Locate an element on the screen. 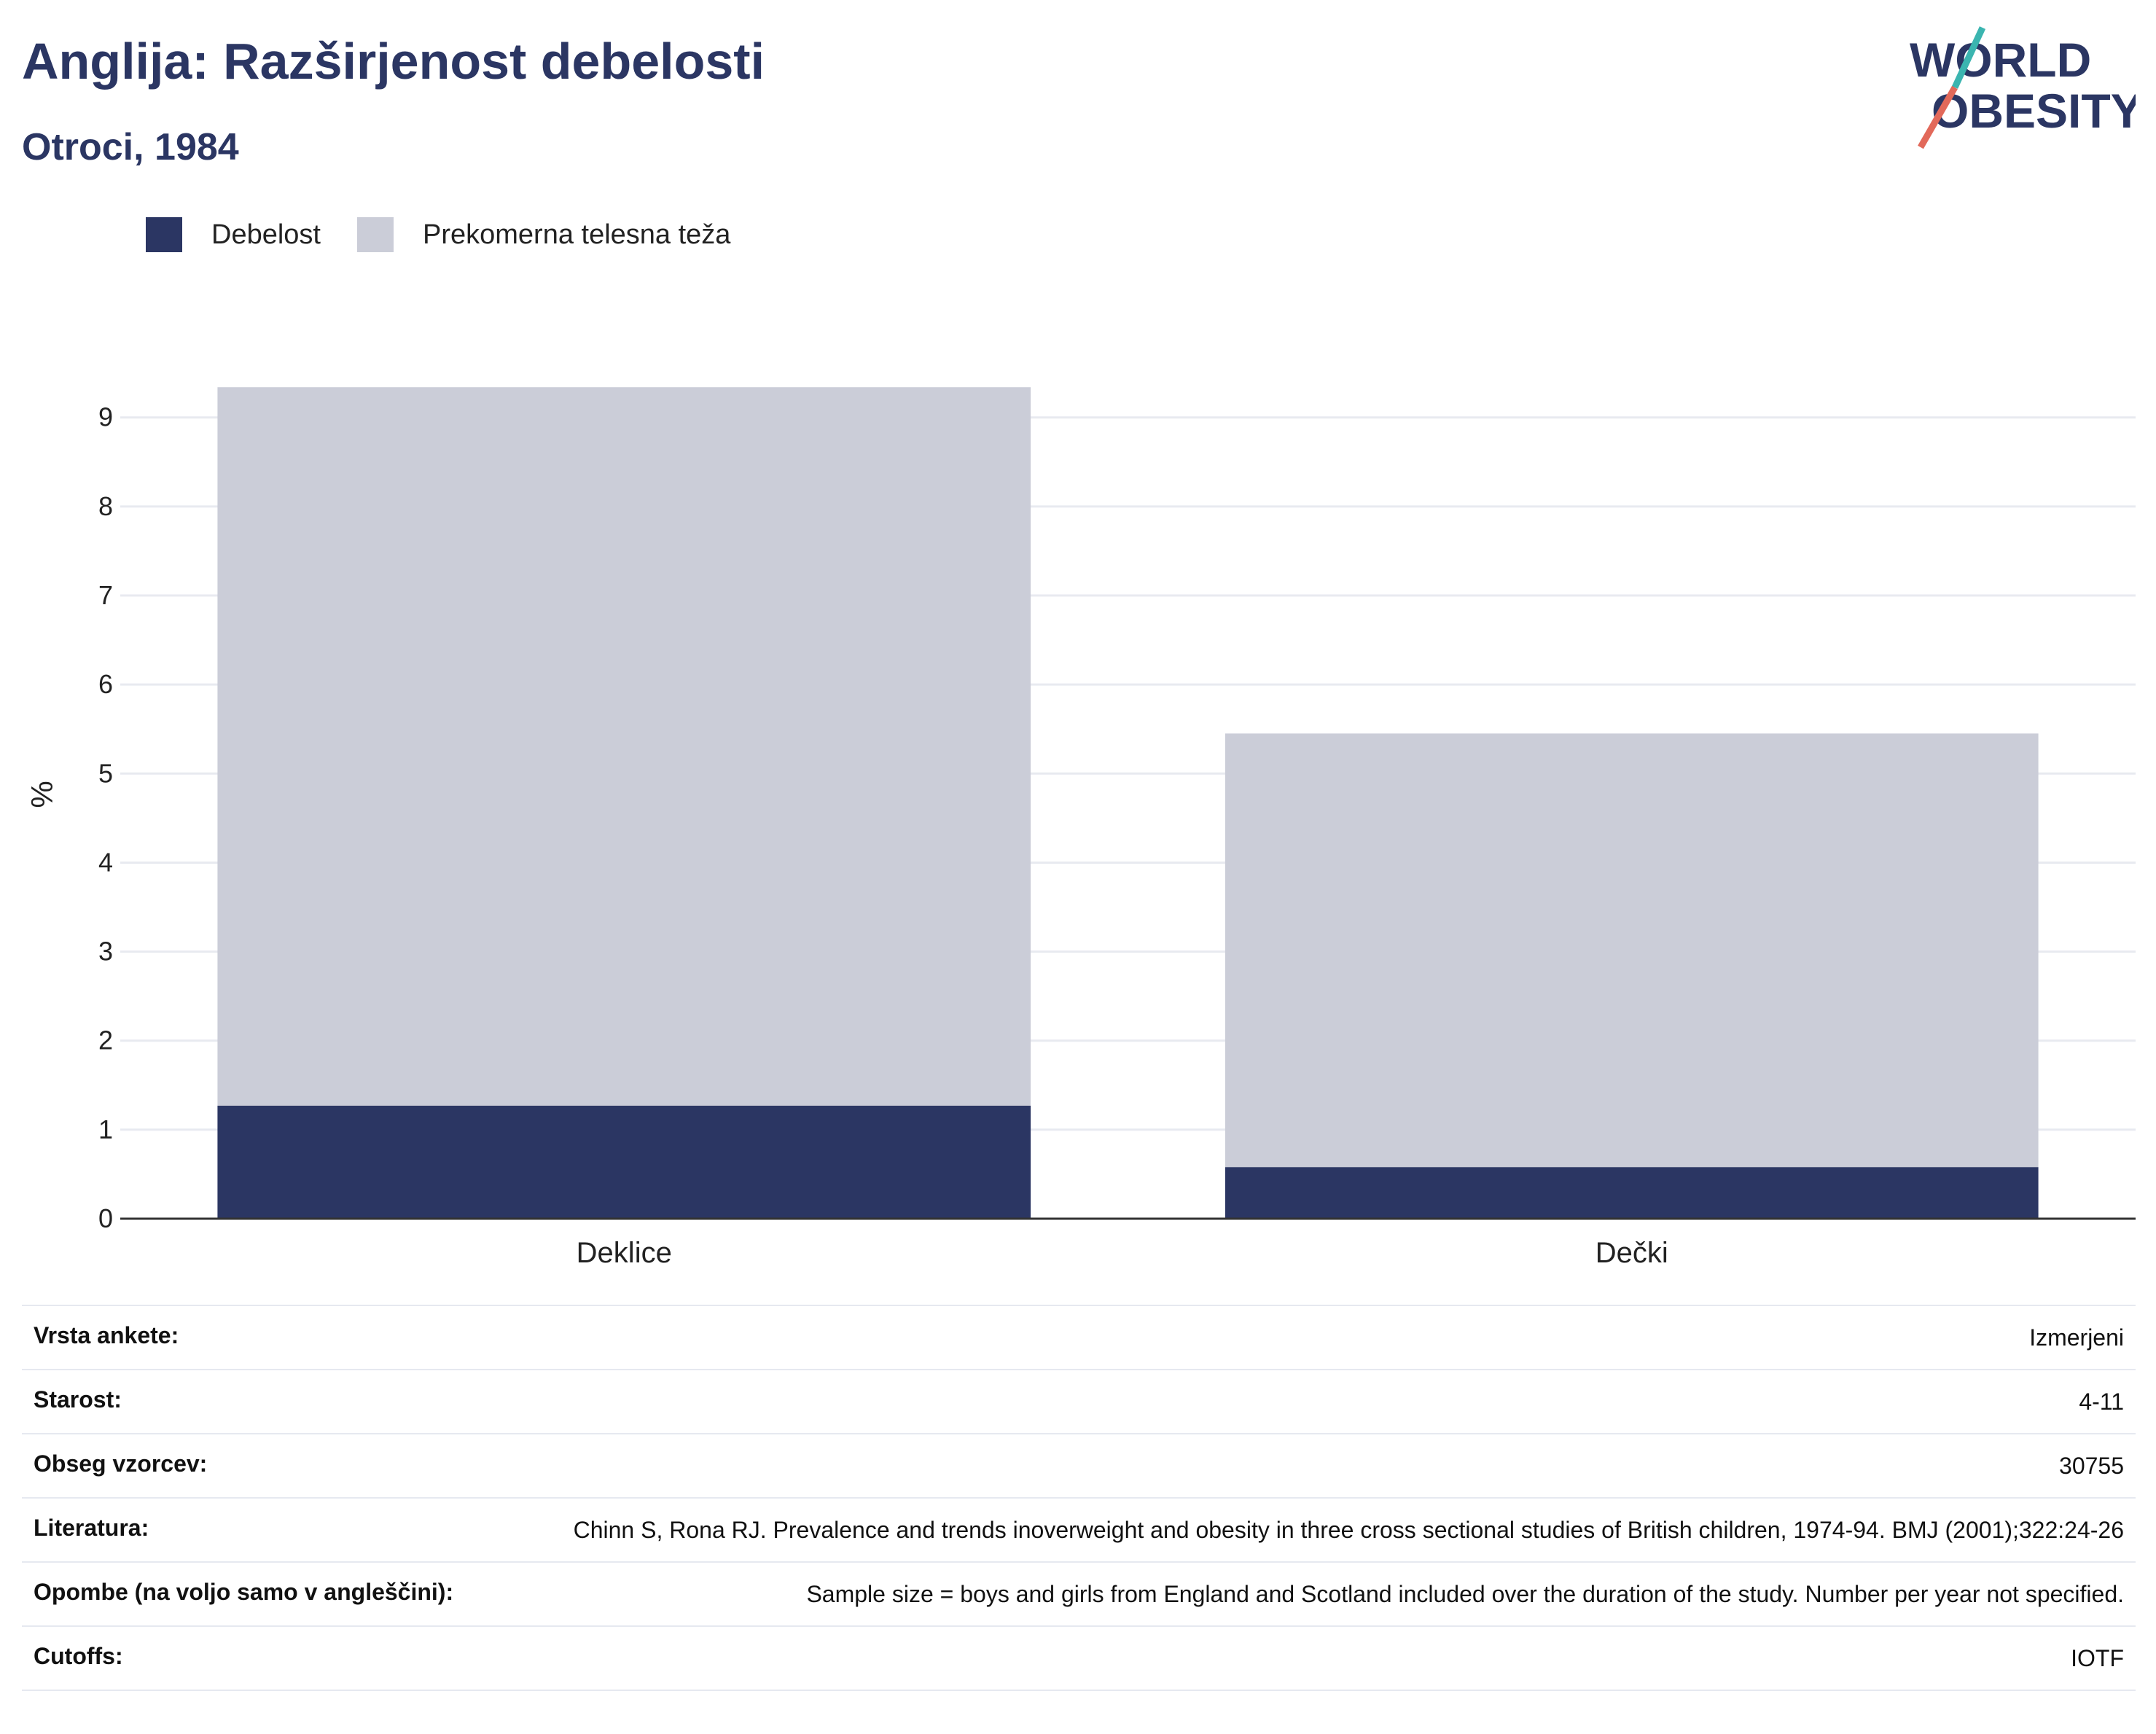 The image size is (2156, 1734). meta-row: Obseg vzorcev: 30755 is located at coordinates (1079, 1466).